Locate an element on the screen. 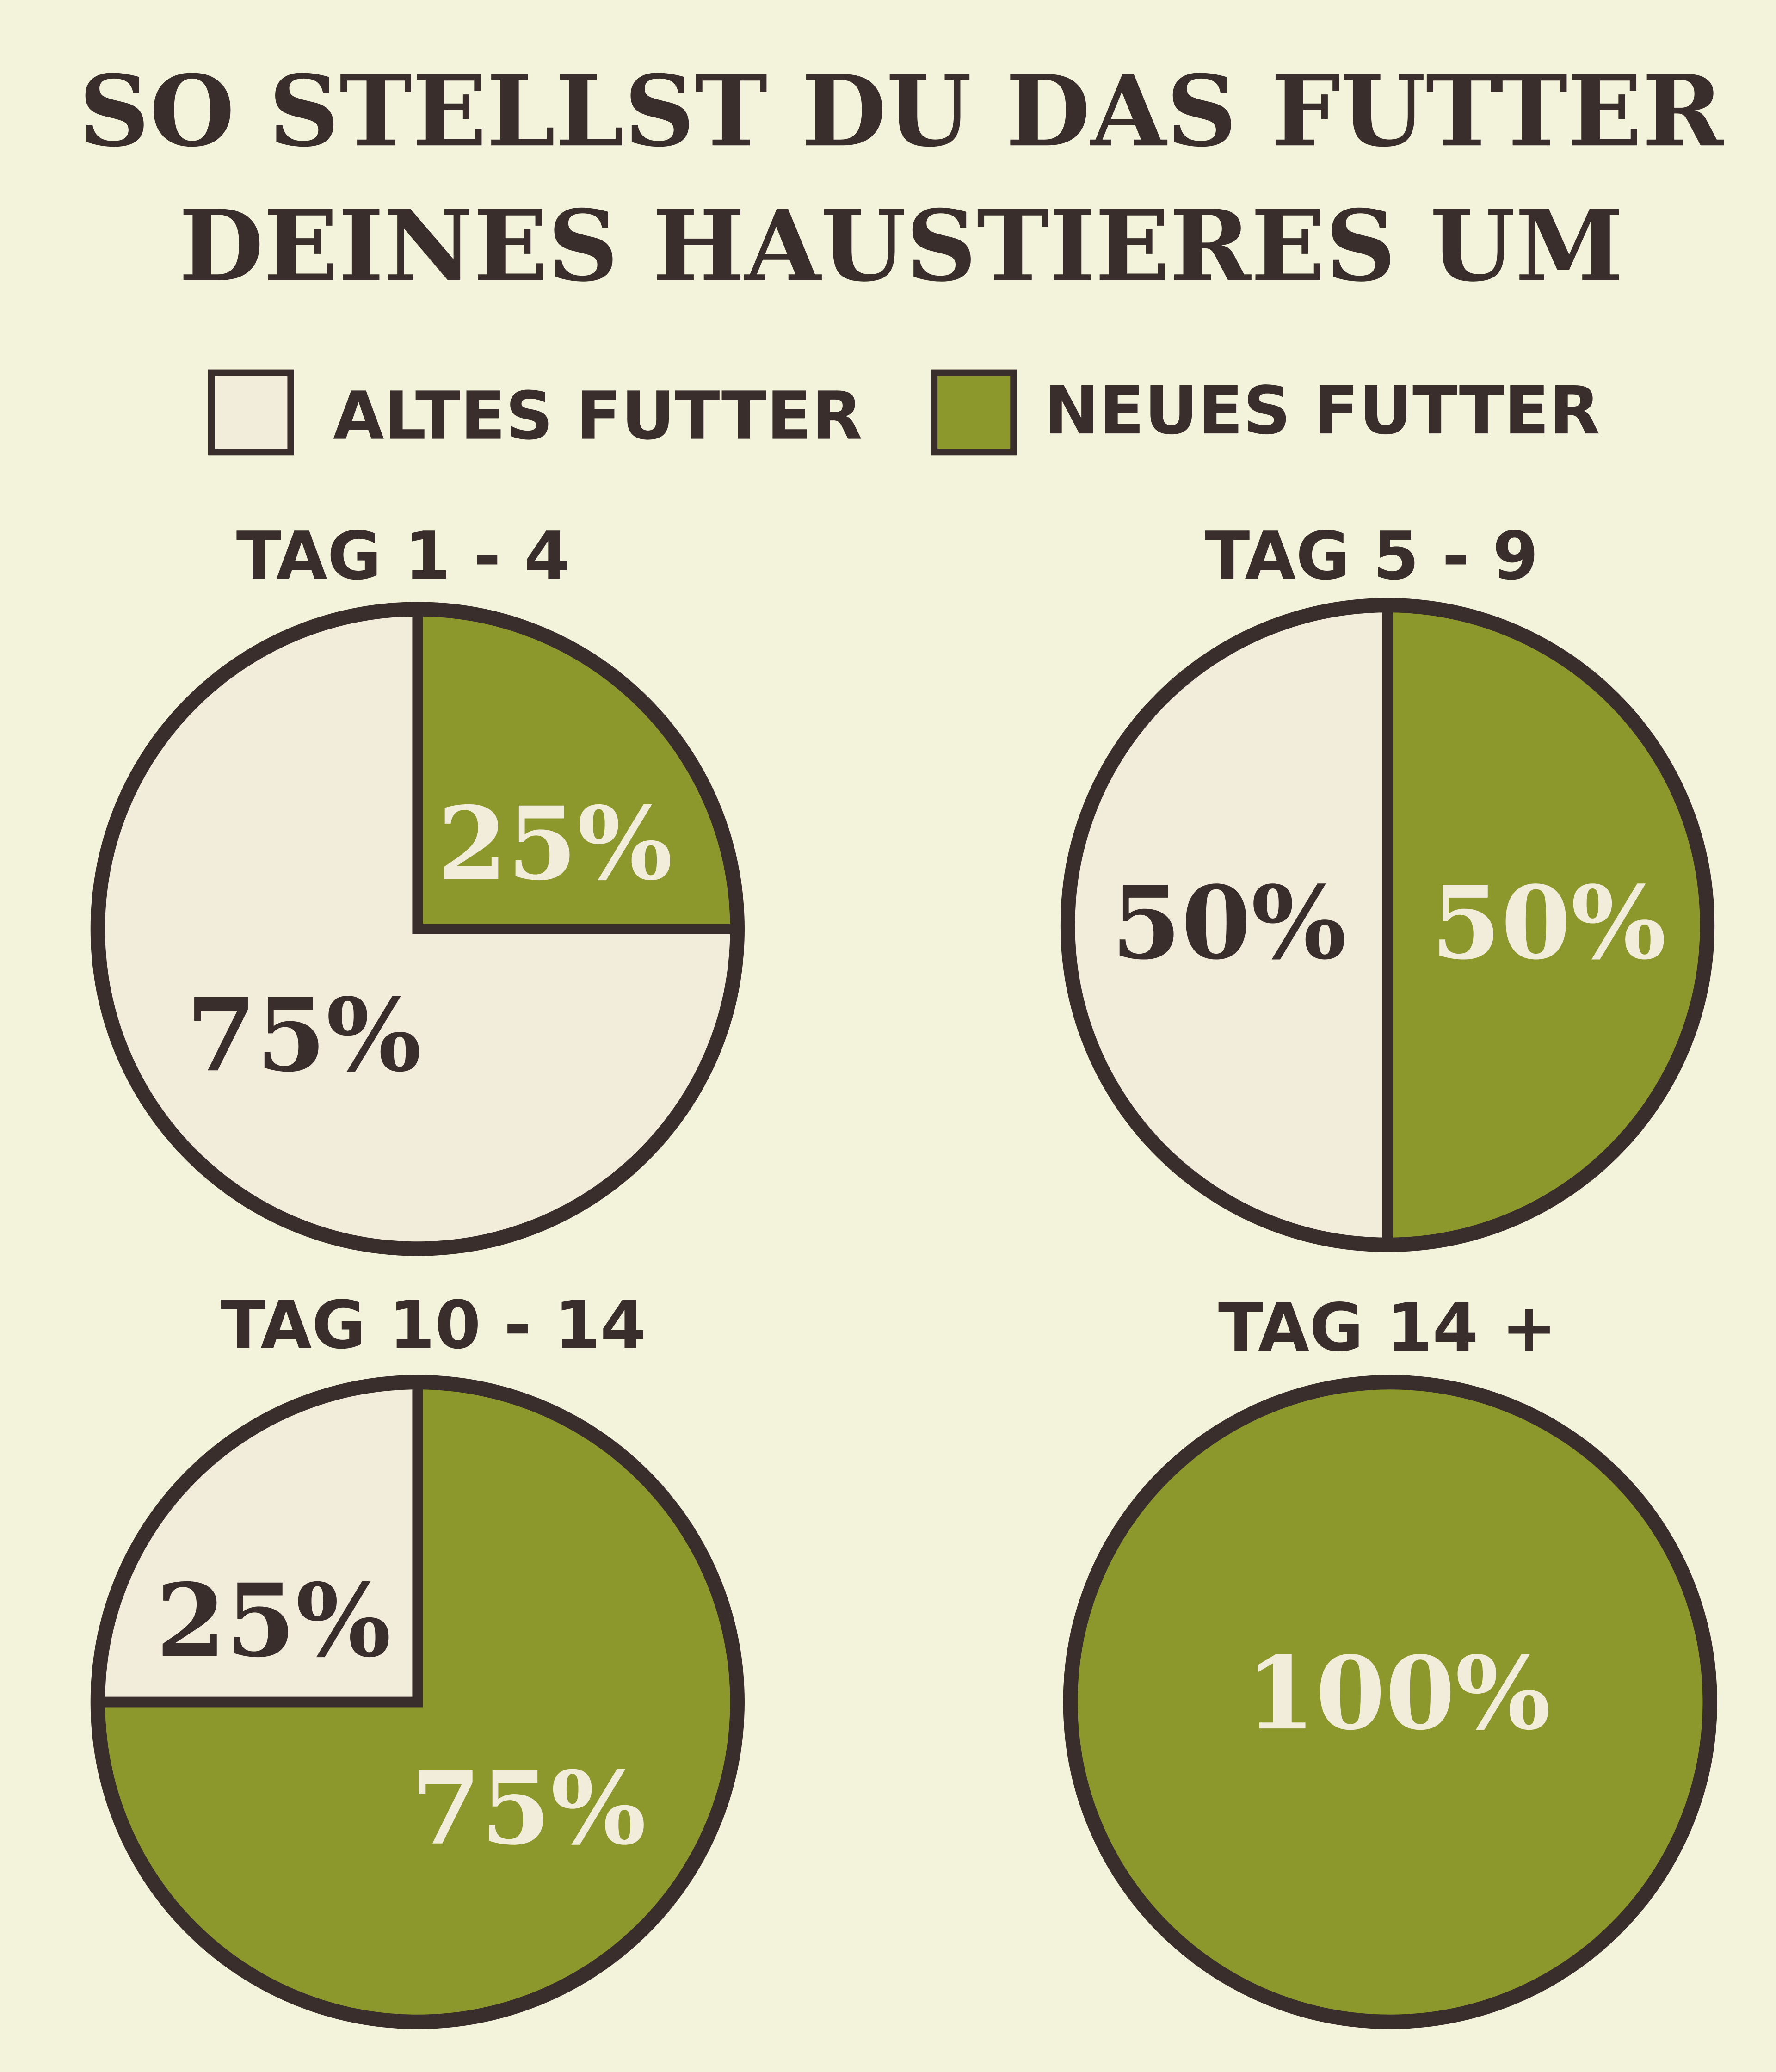  pie-title: TAG 1 - 4 is located at coordinates (403, 555).